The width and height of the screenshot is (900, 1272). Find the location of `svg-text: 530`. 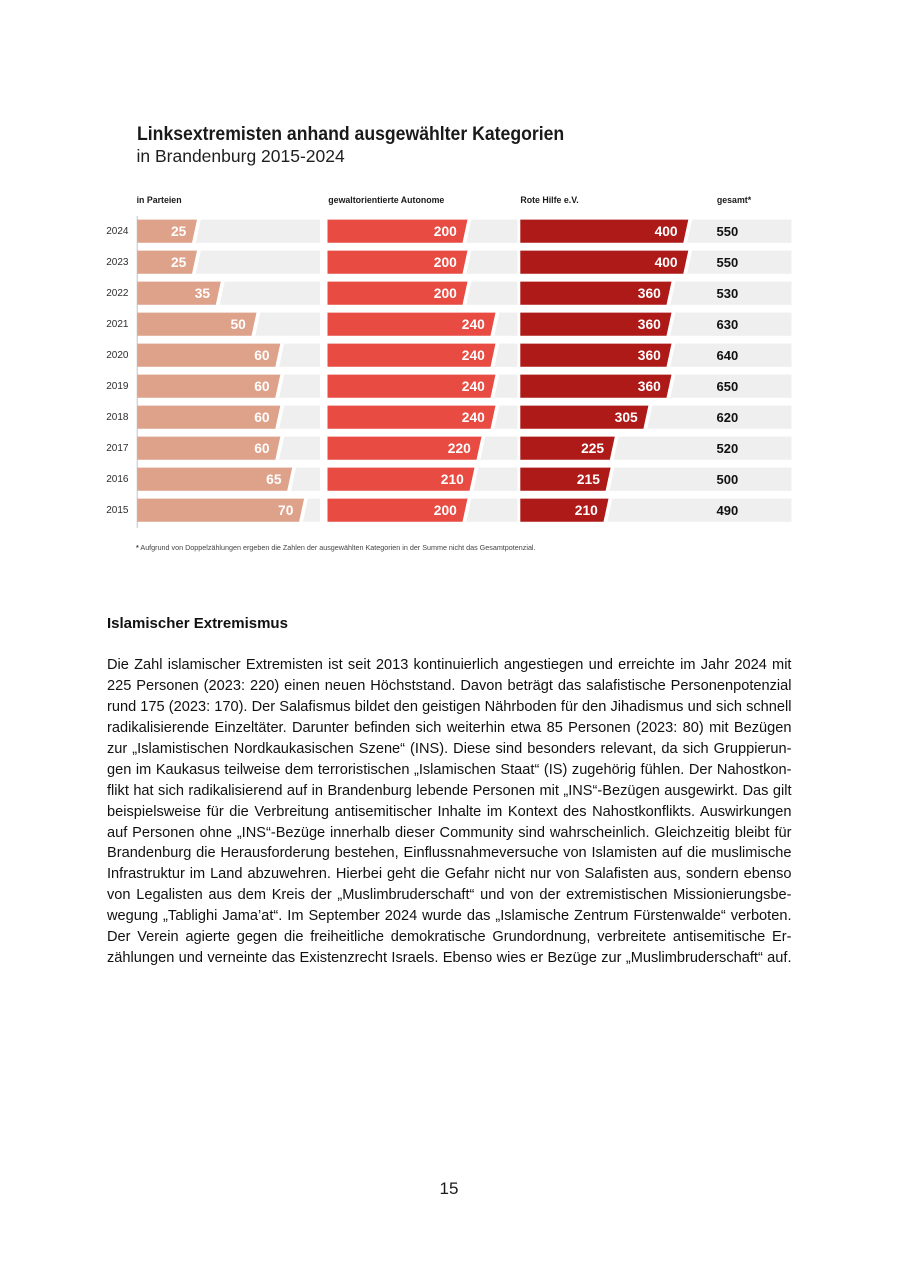

svg-text: 530 is located at coordinates (728, 293).